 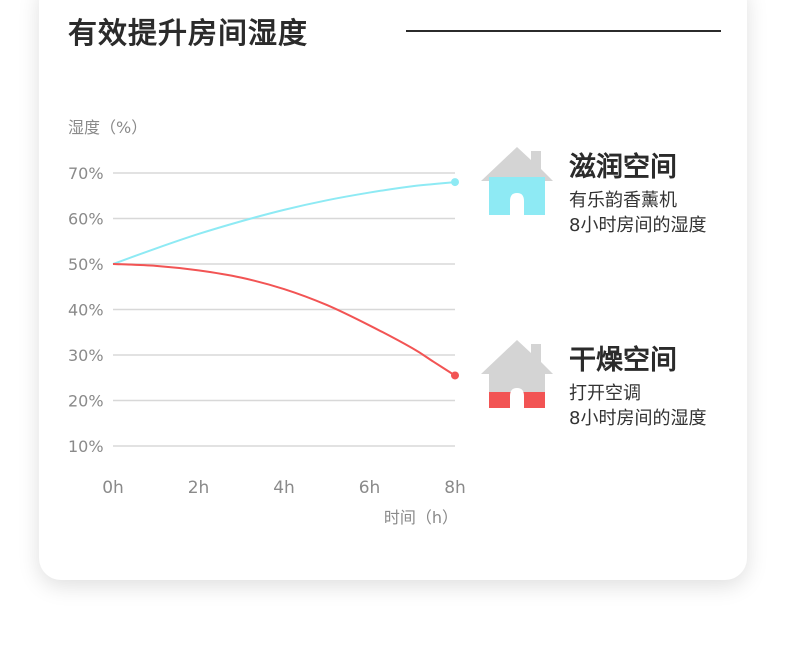 What do you see at coordinates (86, 446) in the screenshot?
I see `y-tick-label: 10%` at bounding box center [86, 446].